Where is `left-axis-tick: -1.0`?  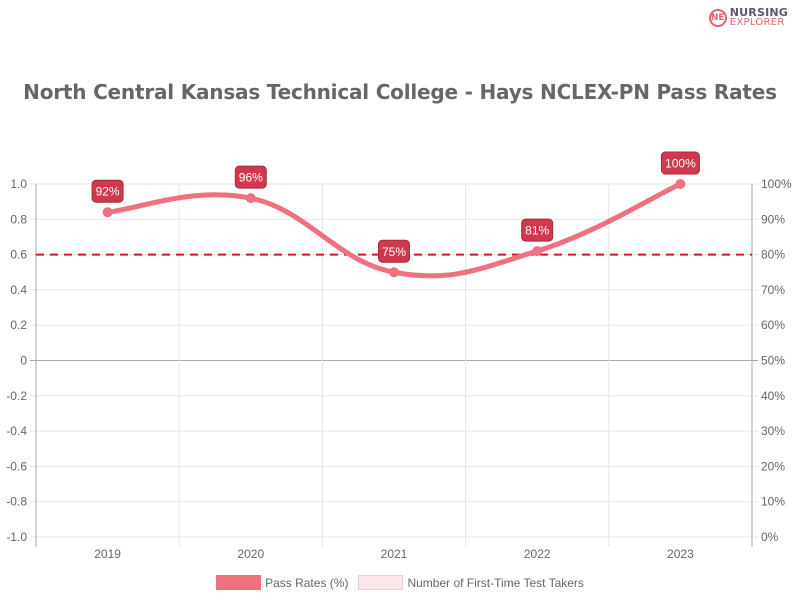 left-axis-tick: -1.0 is located at coordinates (16, 537).